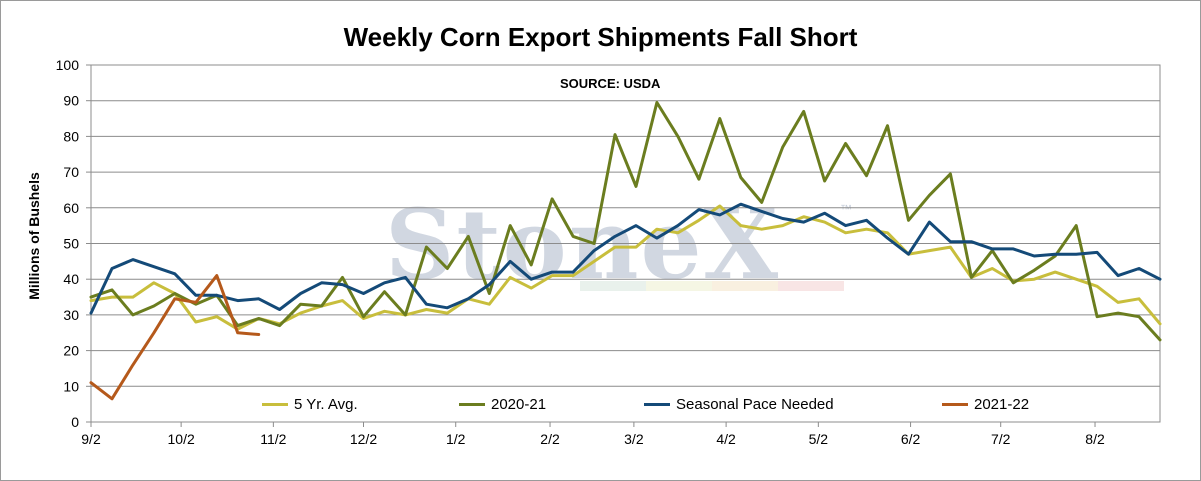 This screenshot has height=481, width=1201. Describe the element at coordinates (911, 439) in the screenshot. I see `x-tick-label: 6/2` at that location.